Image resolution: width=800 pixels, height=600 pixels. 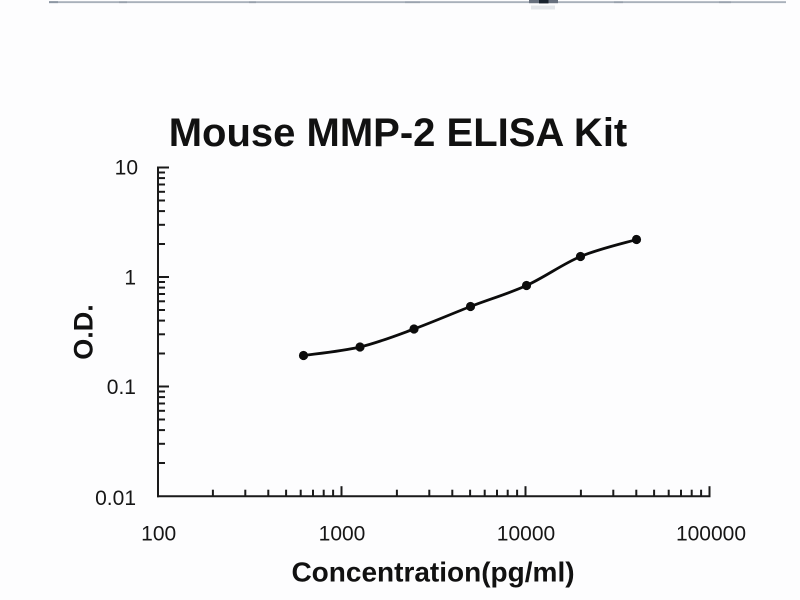 What do you see at coordinates (115, 498) in the screenshot?
I see `svg-text: 0.01` at bounding box center [115, 498].